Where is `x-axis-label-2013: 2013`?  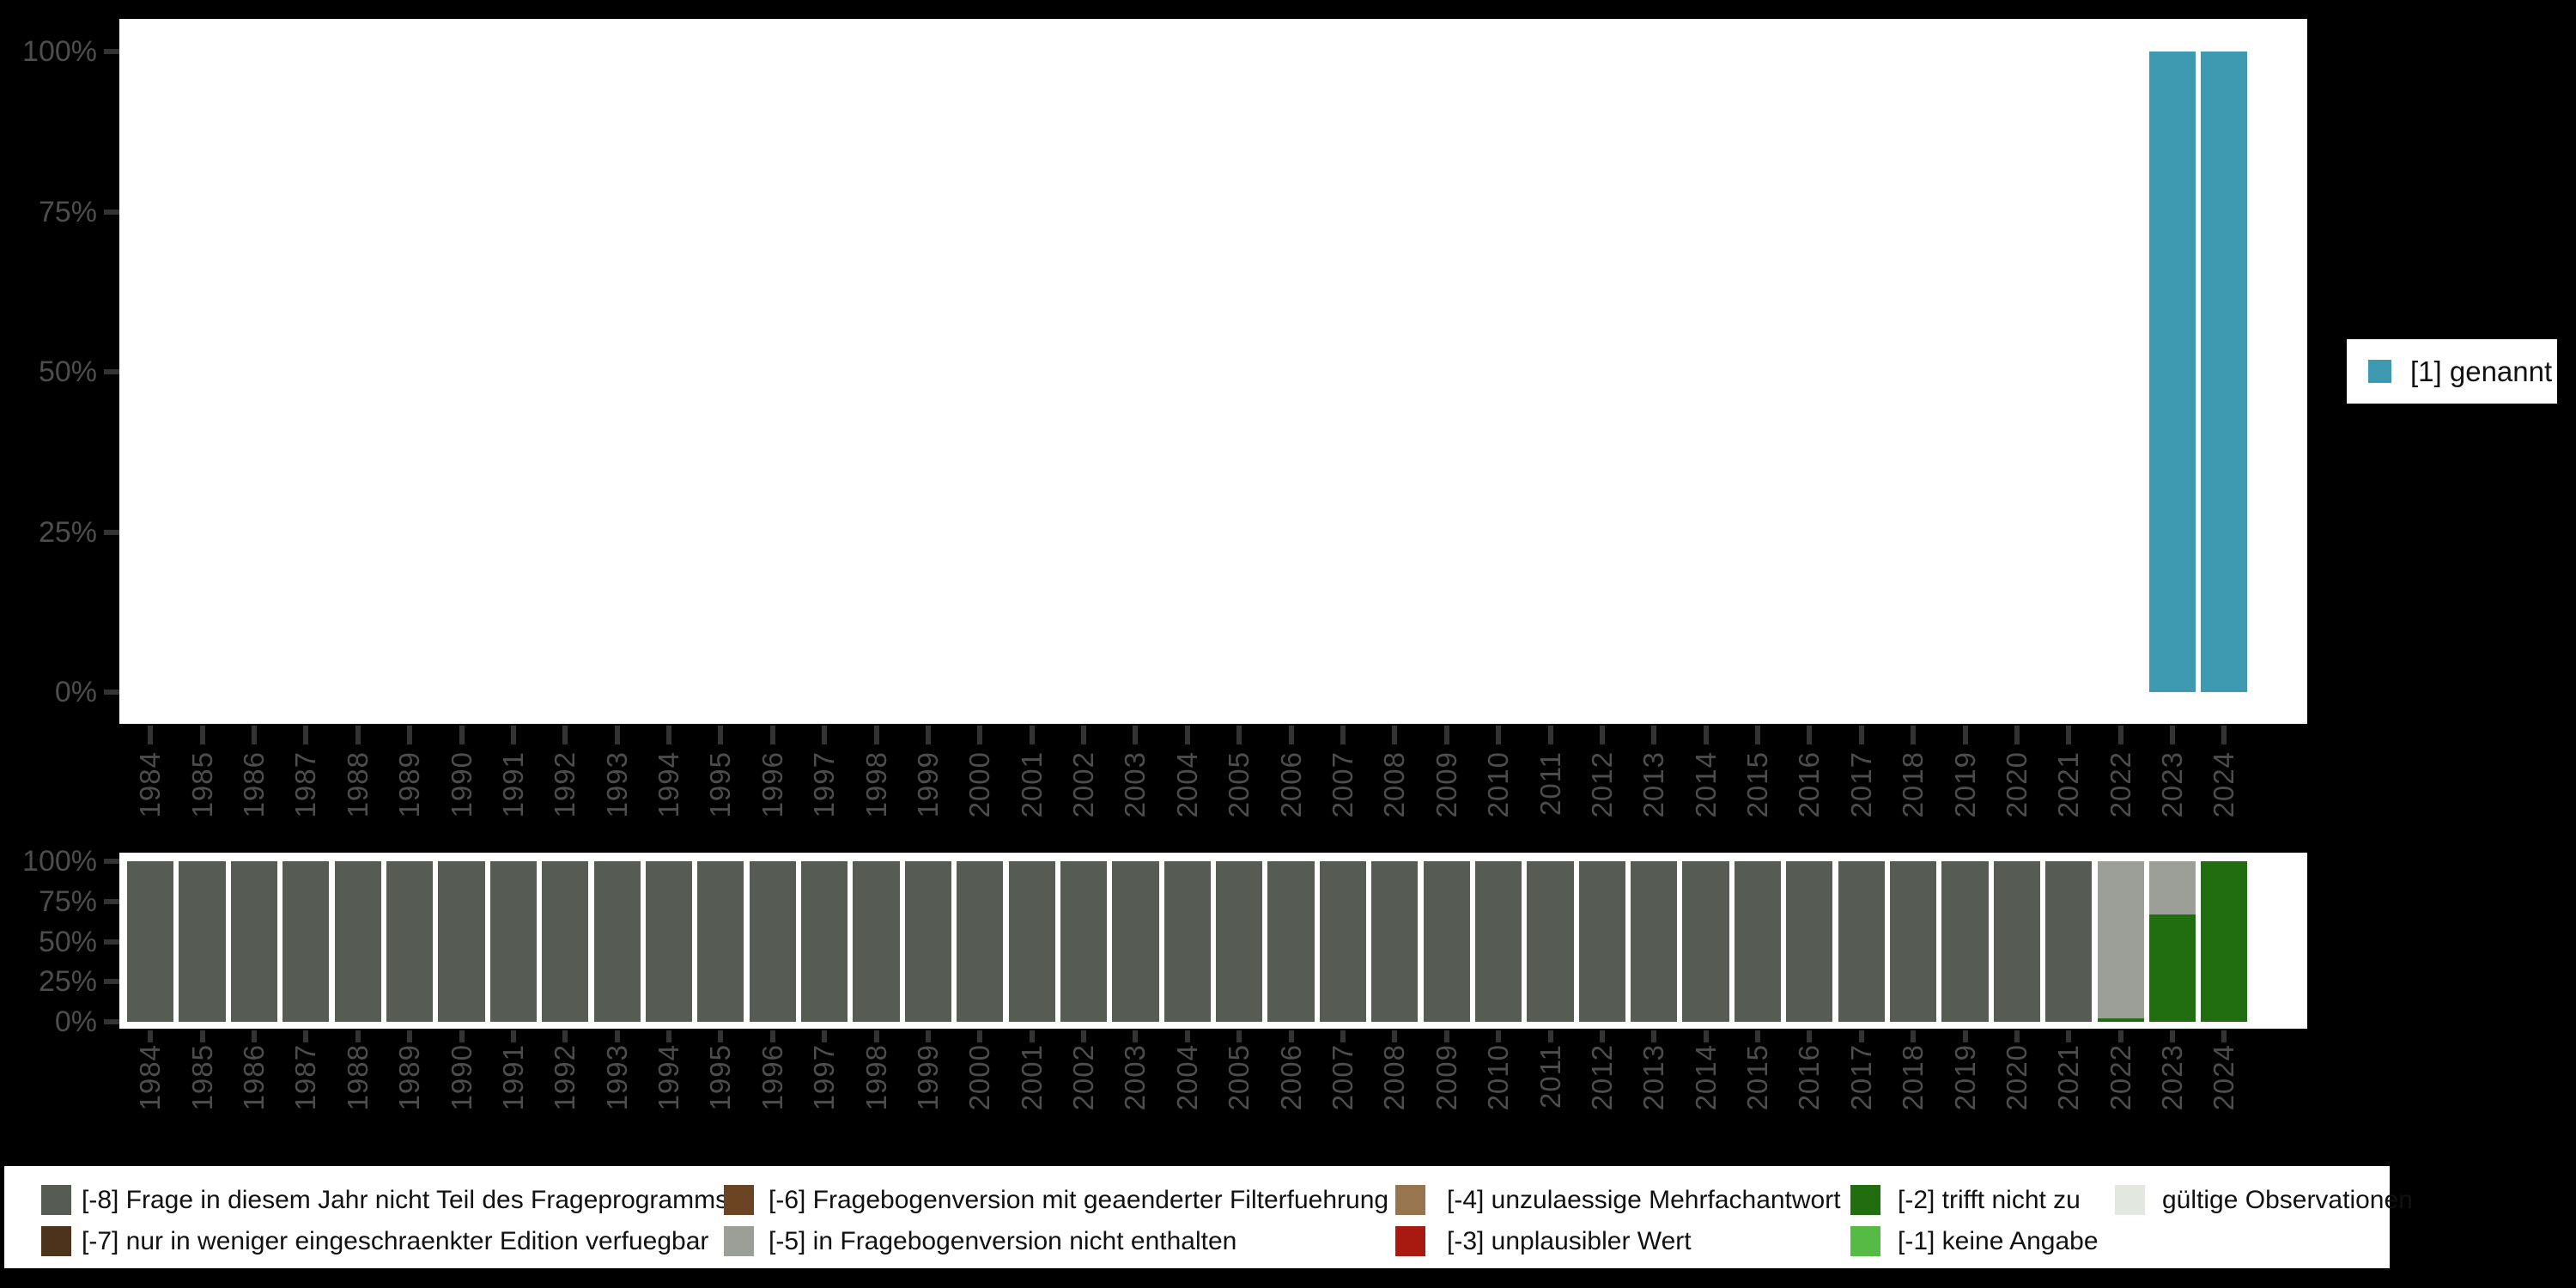
x-axis-label-2013: 2013 is located at coordinates (1653, 1078).